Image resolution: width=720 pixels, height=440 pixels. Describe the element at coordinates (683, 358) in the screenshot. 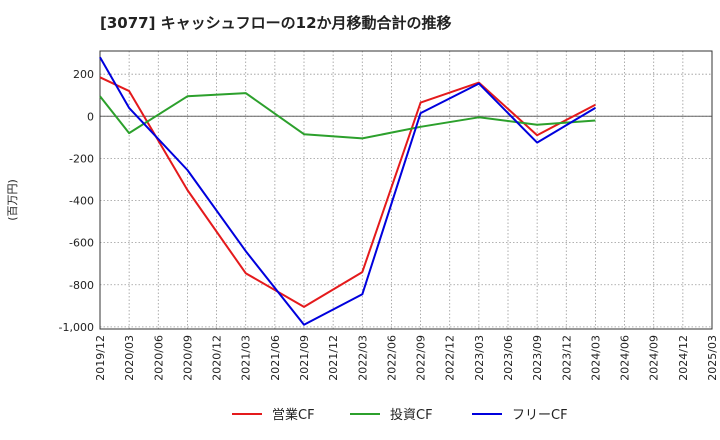

I see `x-tick-label: 2024/12` at that location.